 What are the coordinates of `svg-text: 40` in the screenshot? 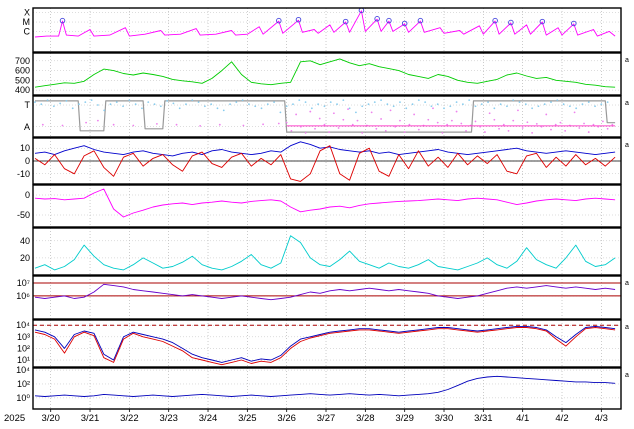 It's located at (25, 241).